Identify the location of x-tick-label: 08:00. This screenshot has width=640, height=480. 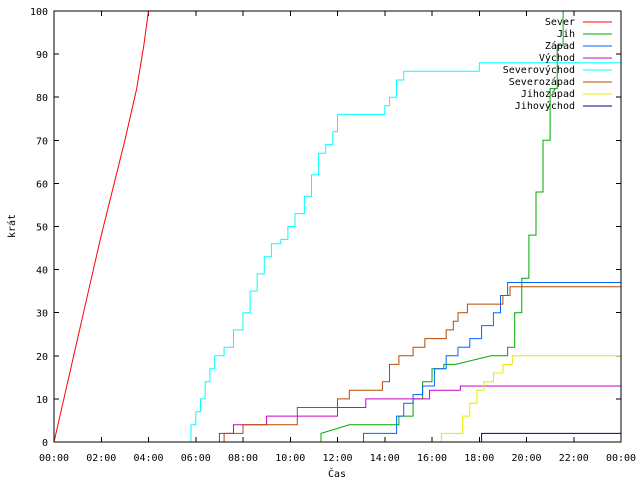
(243, 458).